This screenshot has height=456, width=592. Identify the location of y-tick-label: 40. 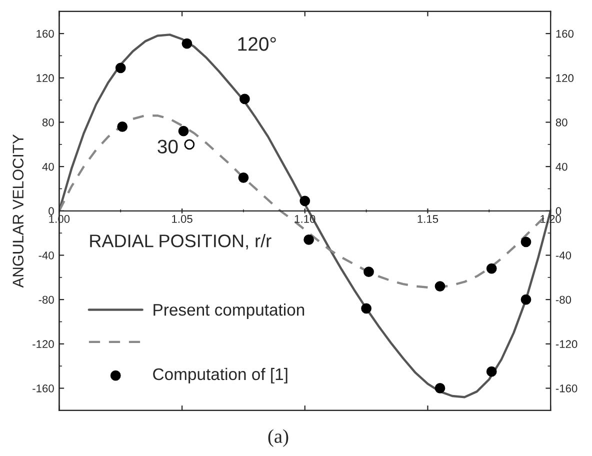
(48, 166).